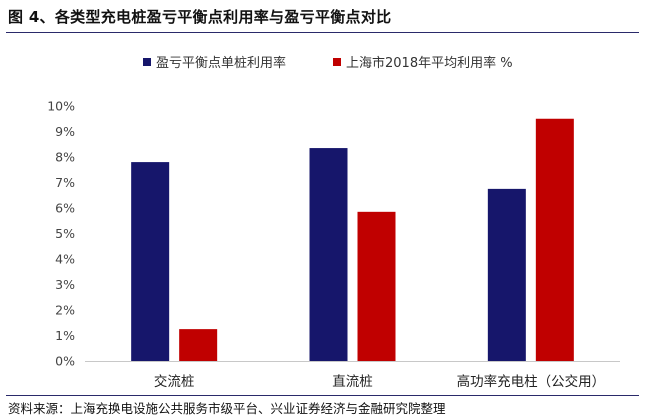  Describe the element at coordinates (328, 63) in the screenshot. I see `legend: 盈亏平衡点单桩利用率 上海市2018年平均利用率 %` at that location.